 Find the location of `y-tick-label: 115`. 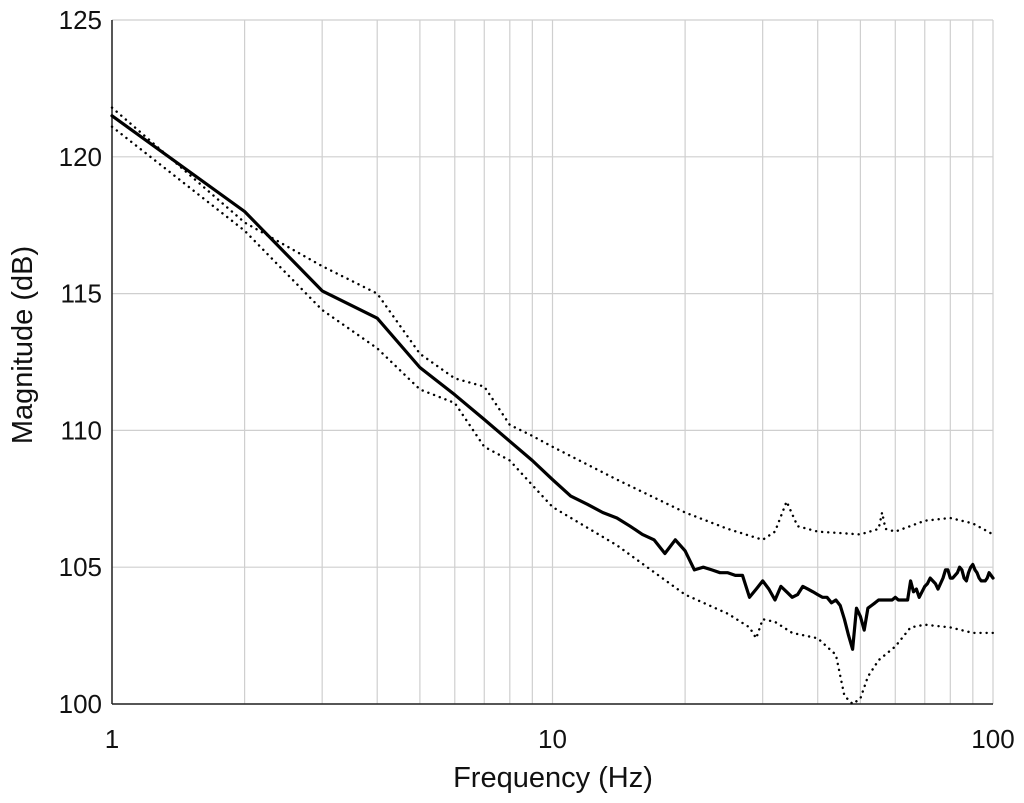

y-tick-label: 115 is located at coordinates (81, 294).